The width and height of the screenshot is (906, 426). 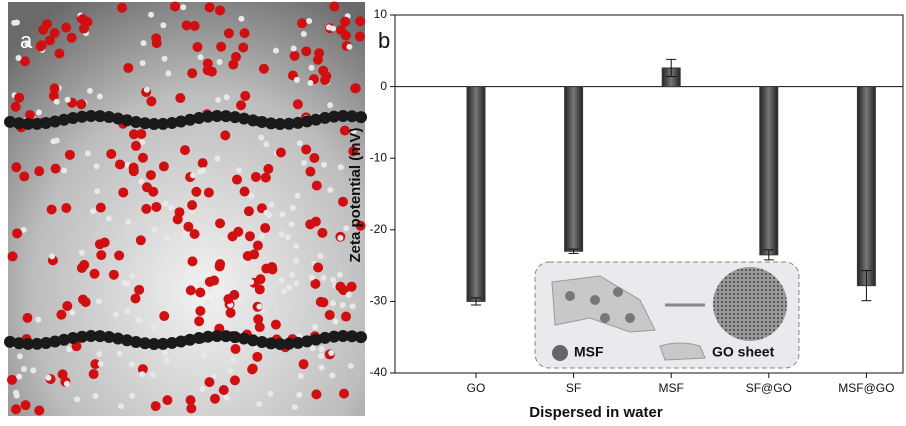 What do you see at coordinates (384, 40) in the screenshot?
I see `panel-label: b` at bounding box center [384, 40].